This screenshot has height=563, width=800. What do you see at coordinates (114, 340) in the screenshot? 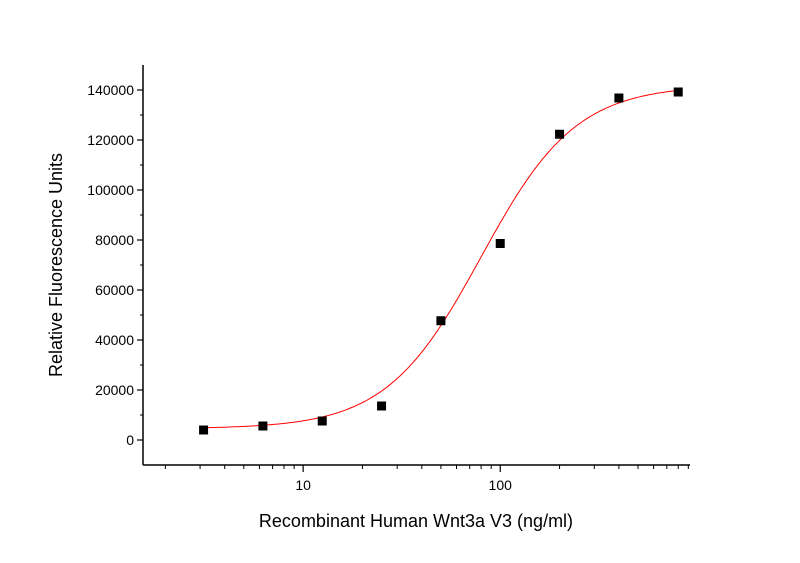
I see `y-tick-label: 40000` at bounding box center [114, 340].